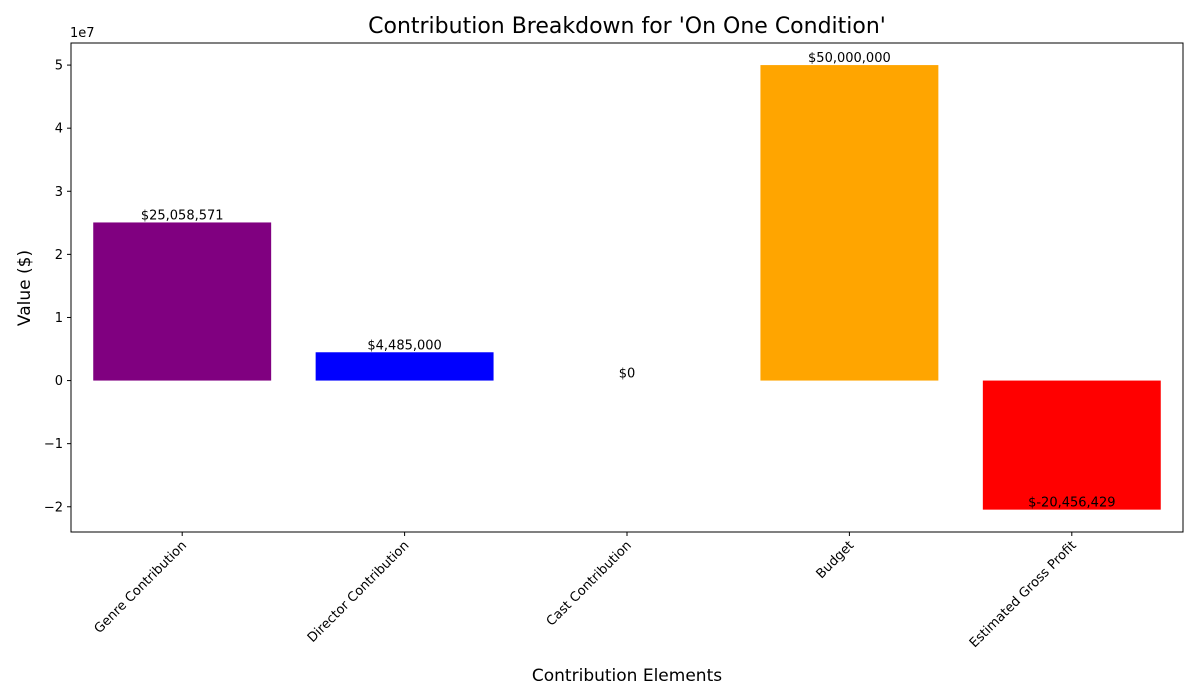 The image size is (1200, 700). What do you see at coordinates (53, 444) in the screenshot?
I see `y-tick-label: −1` at bounding box center [53, 444].